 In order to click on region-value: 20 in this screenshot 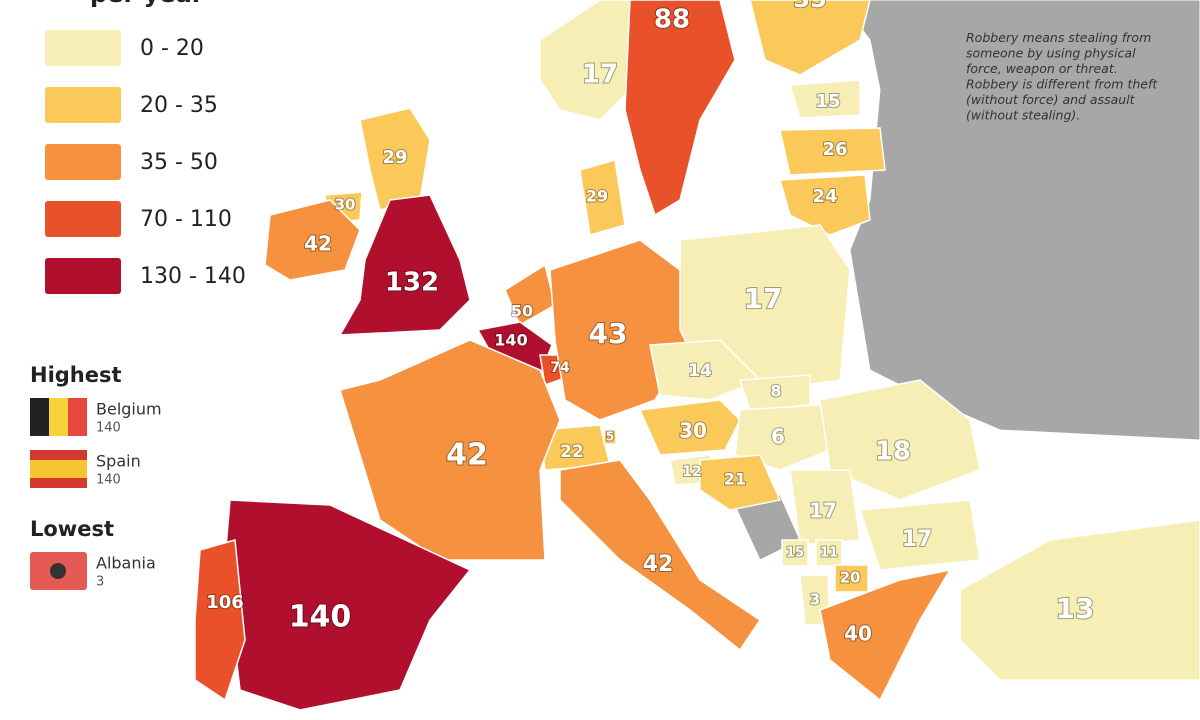, I will do `click(850, 578)`.